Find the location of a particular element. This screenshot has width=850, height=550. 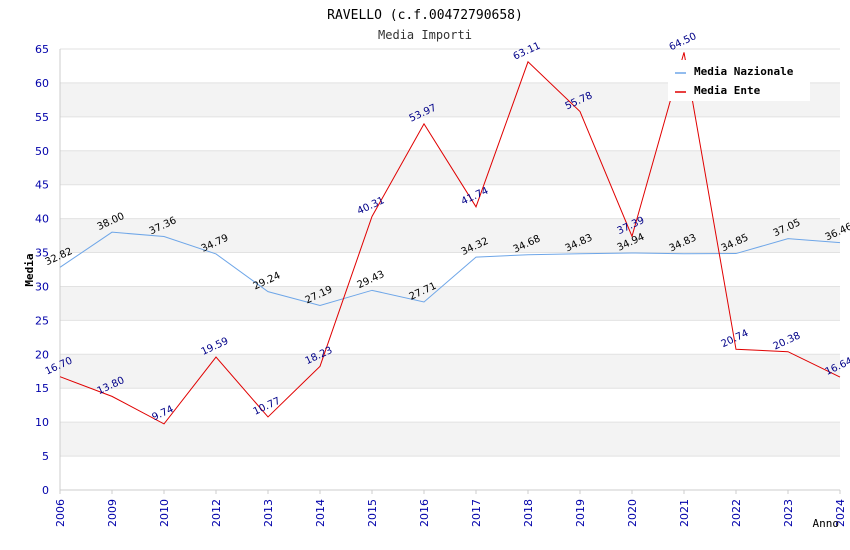

y-tick-label: 15 is located at coordinates (42, 388).